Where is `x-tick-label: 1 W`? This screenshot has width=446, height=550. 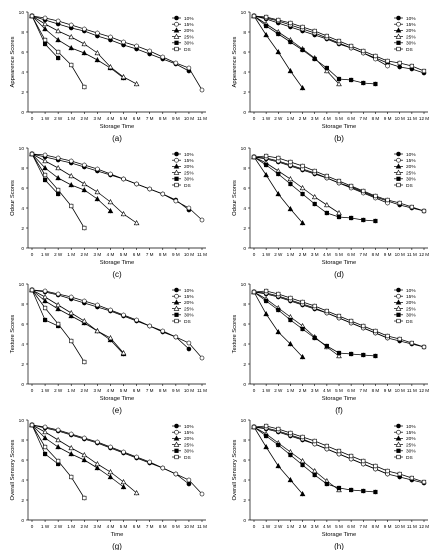
x-tick-label: 1 W is located at coordinates (45, 526).